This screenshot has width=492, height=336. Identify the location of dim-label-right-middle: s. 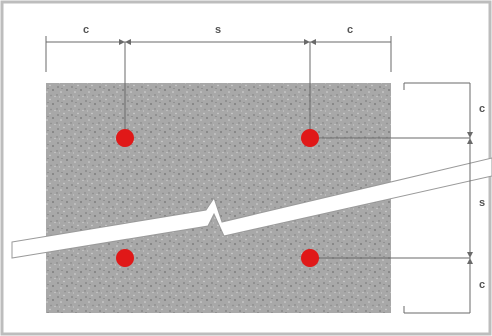
(482, 203).